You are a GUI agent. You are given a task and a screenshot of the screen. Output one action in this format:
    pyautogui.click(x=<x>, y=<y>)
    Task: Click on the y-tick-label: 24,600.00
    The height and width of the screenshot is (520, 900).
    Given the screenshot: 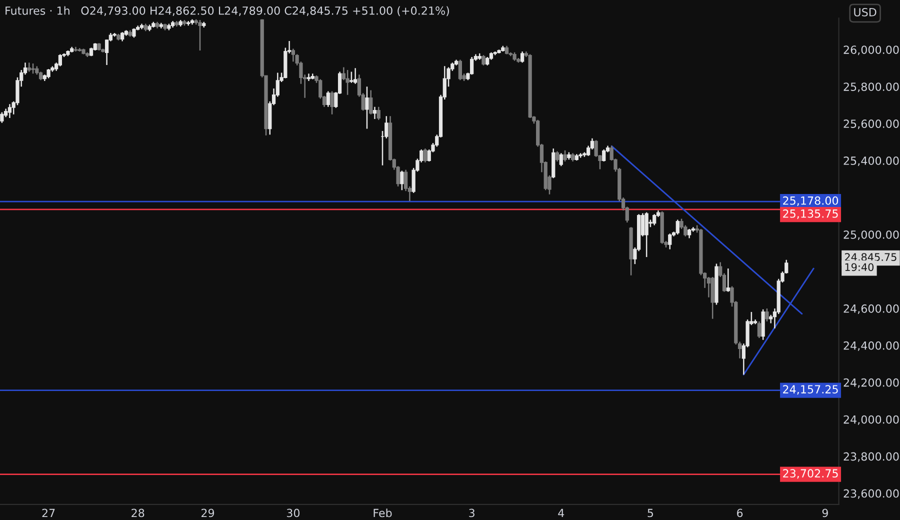 What is the action you would take?
    pyautogui.click(x=871, y=309)
    